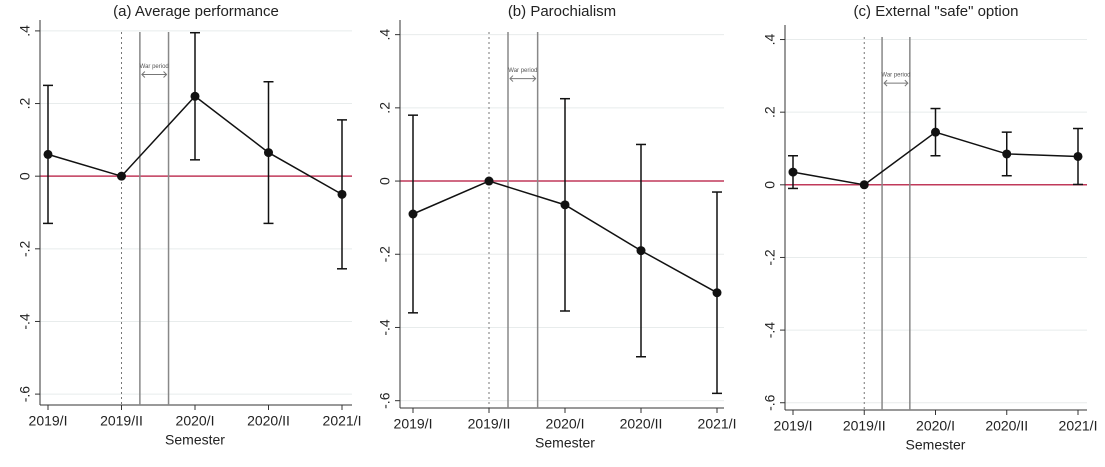 Image resolution: width=1105 pixels, height=467 pixels. Describe the element at coordinates (936, 11) in the screenshot. I see `panel-title: (c) External "safe" option` at that location.